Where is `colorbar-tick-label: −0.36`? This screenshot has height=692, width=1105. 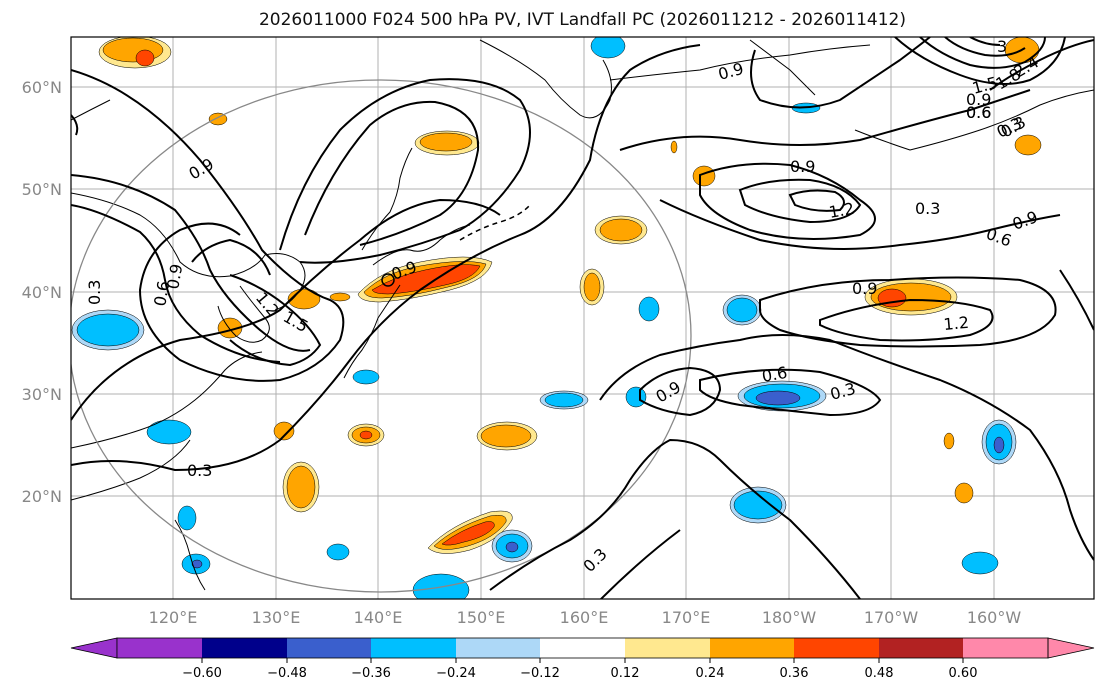 colorbar-tick-label: −0.36 is located at coordinates (371, 673).